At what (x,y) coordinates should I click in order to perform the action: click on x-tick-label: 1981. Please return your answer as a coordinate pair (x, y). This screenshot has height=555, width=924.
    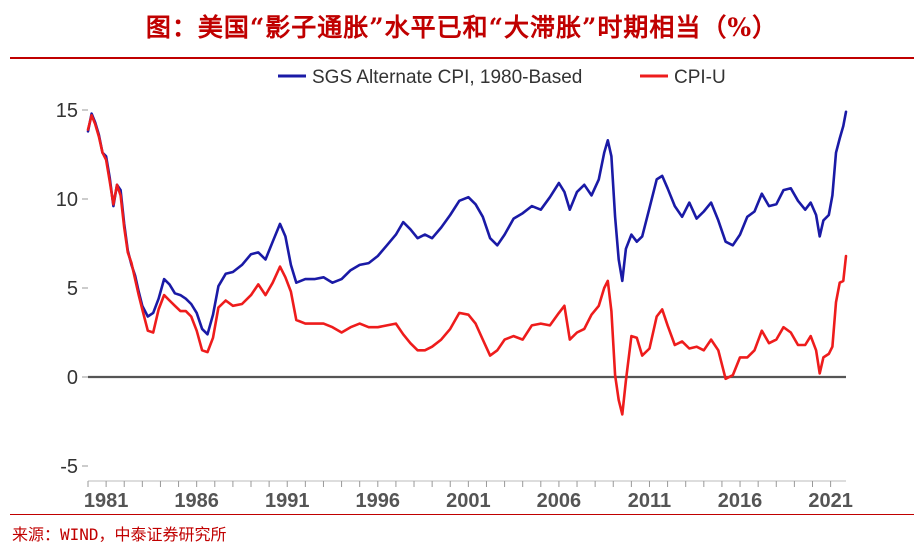
    Looking at the image, I should click on (106, 501).